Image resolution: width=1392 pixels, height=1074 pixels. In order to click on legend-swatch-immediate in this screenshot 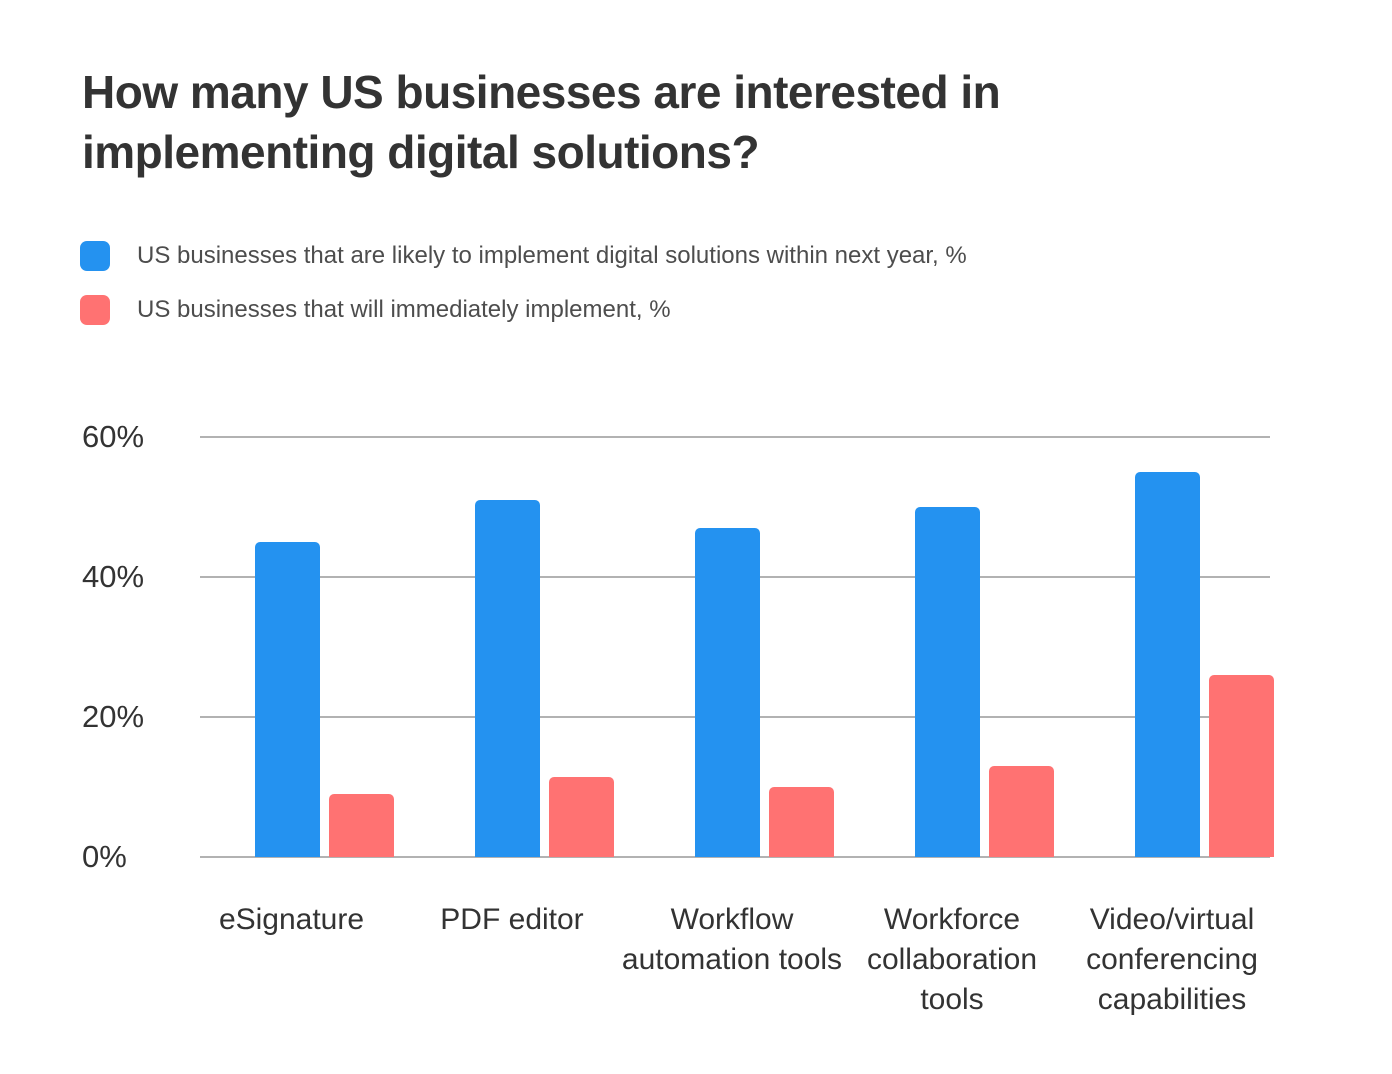, I will do `click(95, 310)`.